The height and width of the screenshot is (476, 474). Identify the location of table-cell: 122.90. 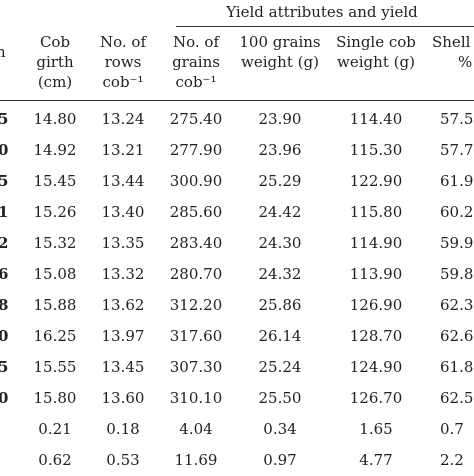
(376, 181).